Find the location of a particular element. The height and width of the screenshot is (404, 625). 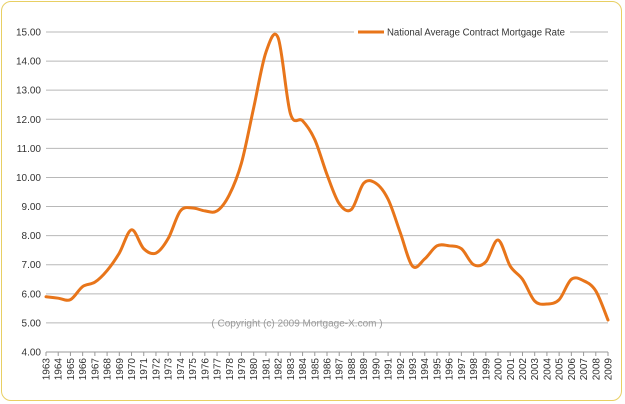

x-tick-label: 2000 is located at coordinates (499, 369).